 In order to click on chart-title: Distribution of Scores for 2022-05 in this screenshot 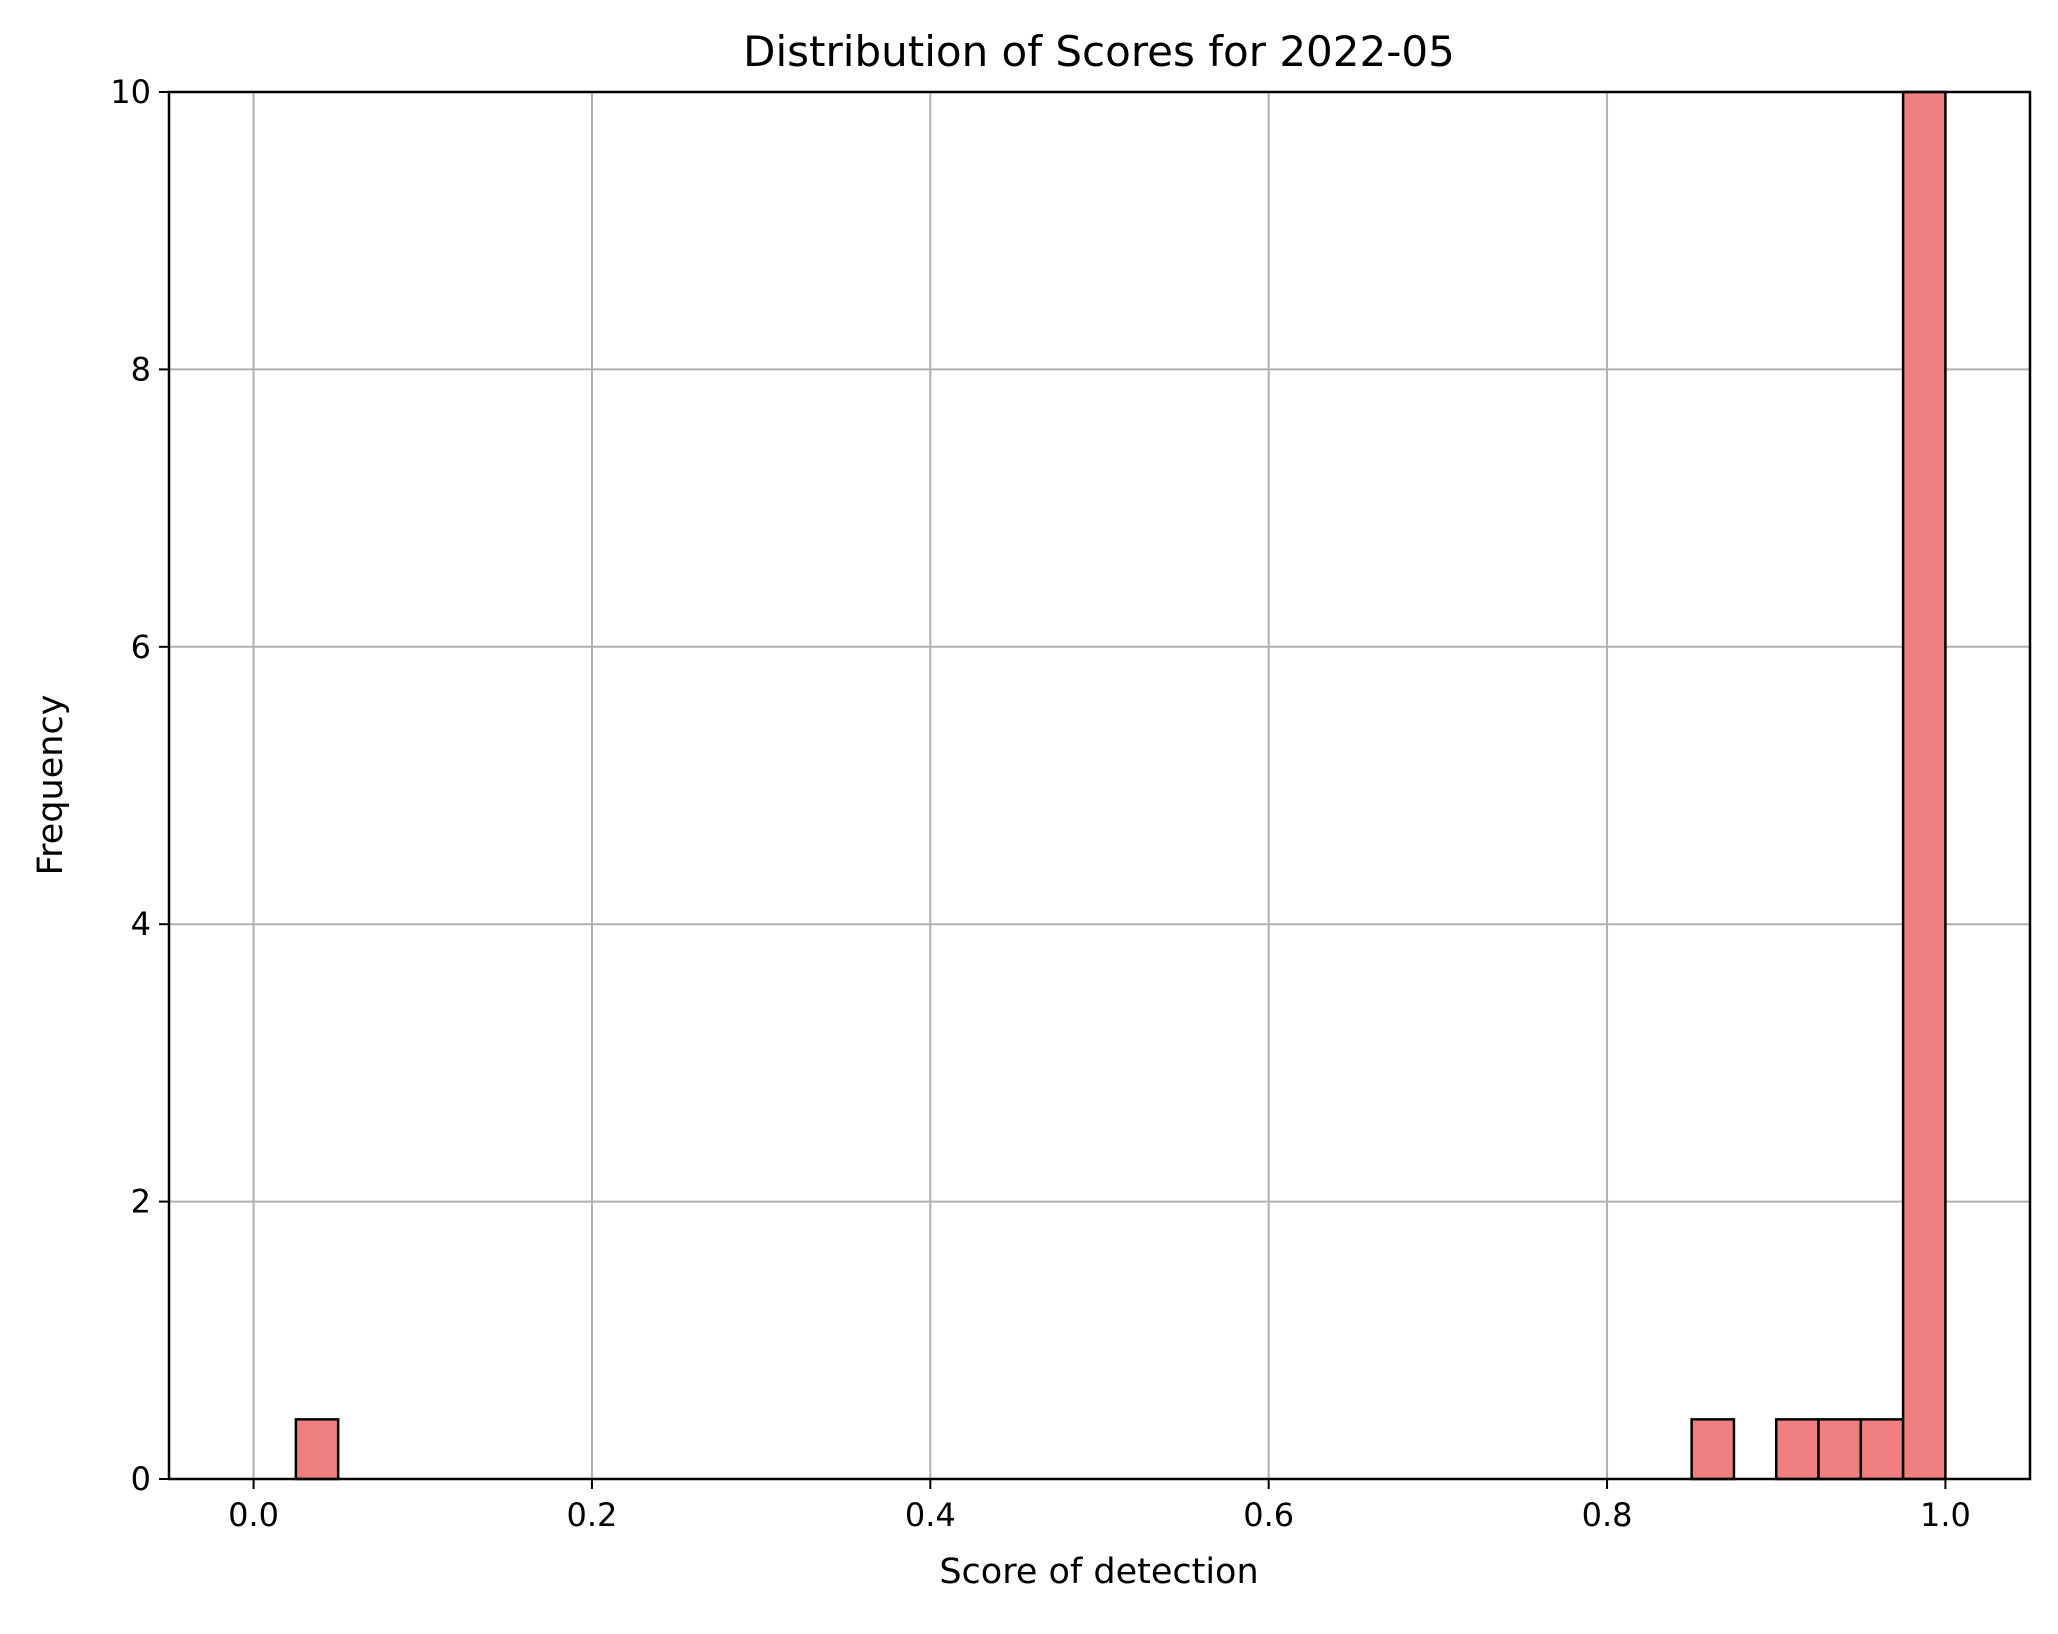, I will do `click(1099, 51)`.